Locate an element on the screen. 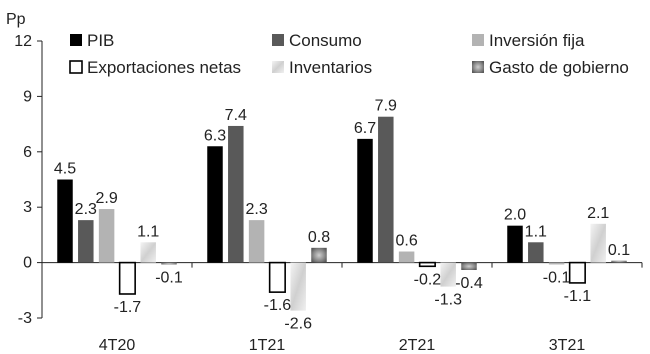  data-label: 7.9 is located at coordinates (386, 106).